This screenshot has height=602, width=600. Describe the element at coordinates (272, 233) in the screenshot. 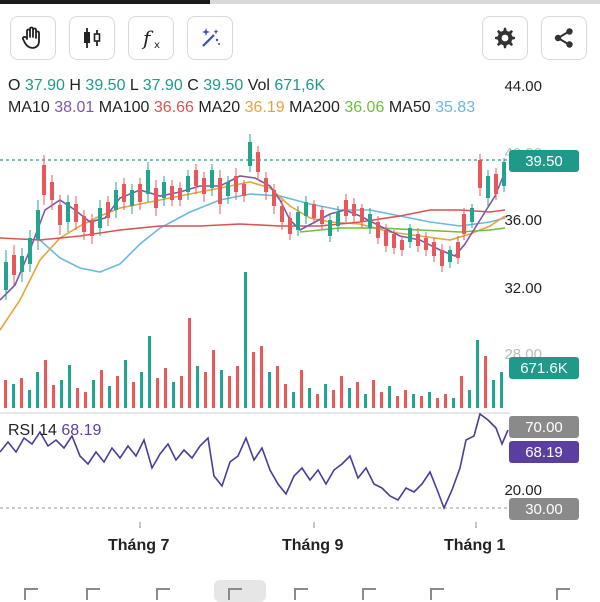

I see `ma50-line` at that location.